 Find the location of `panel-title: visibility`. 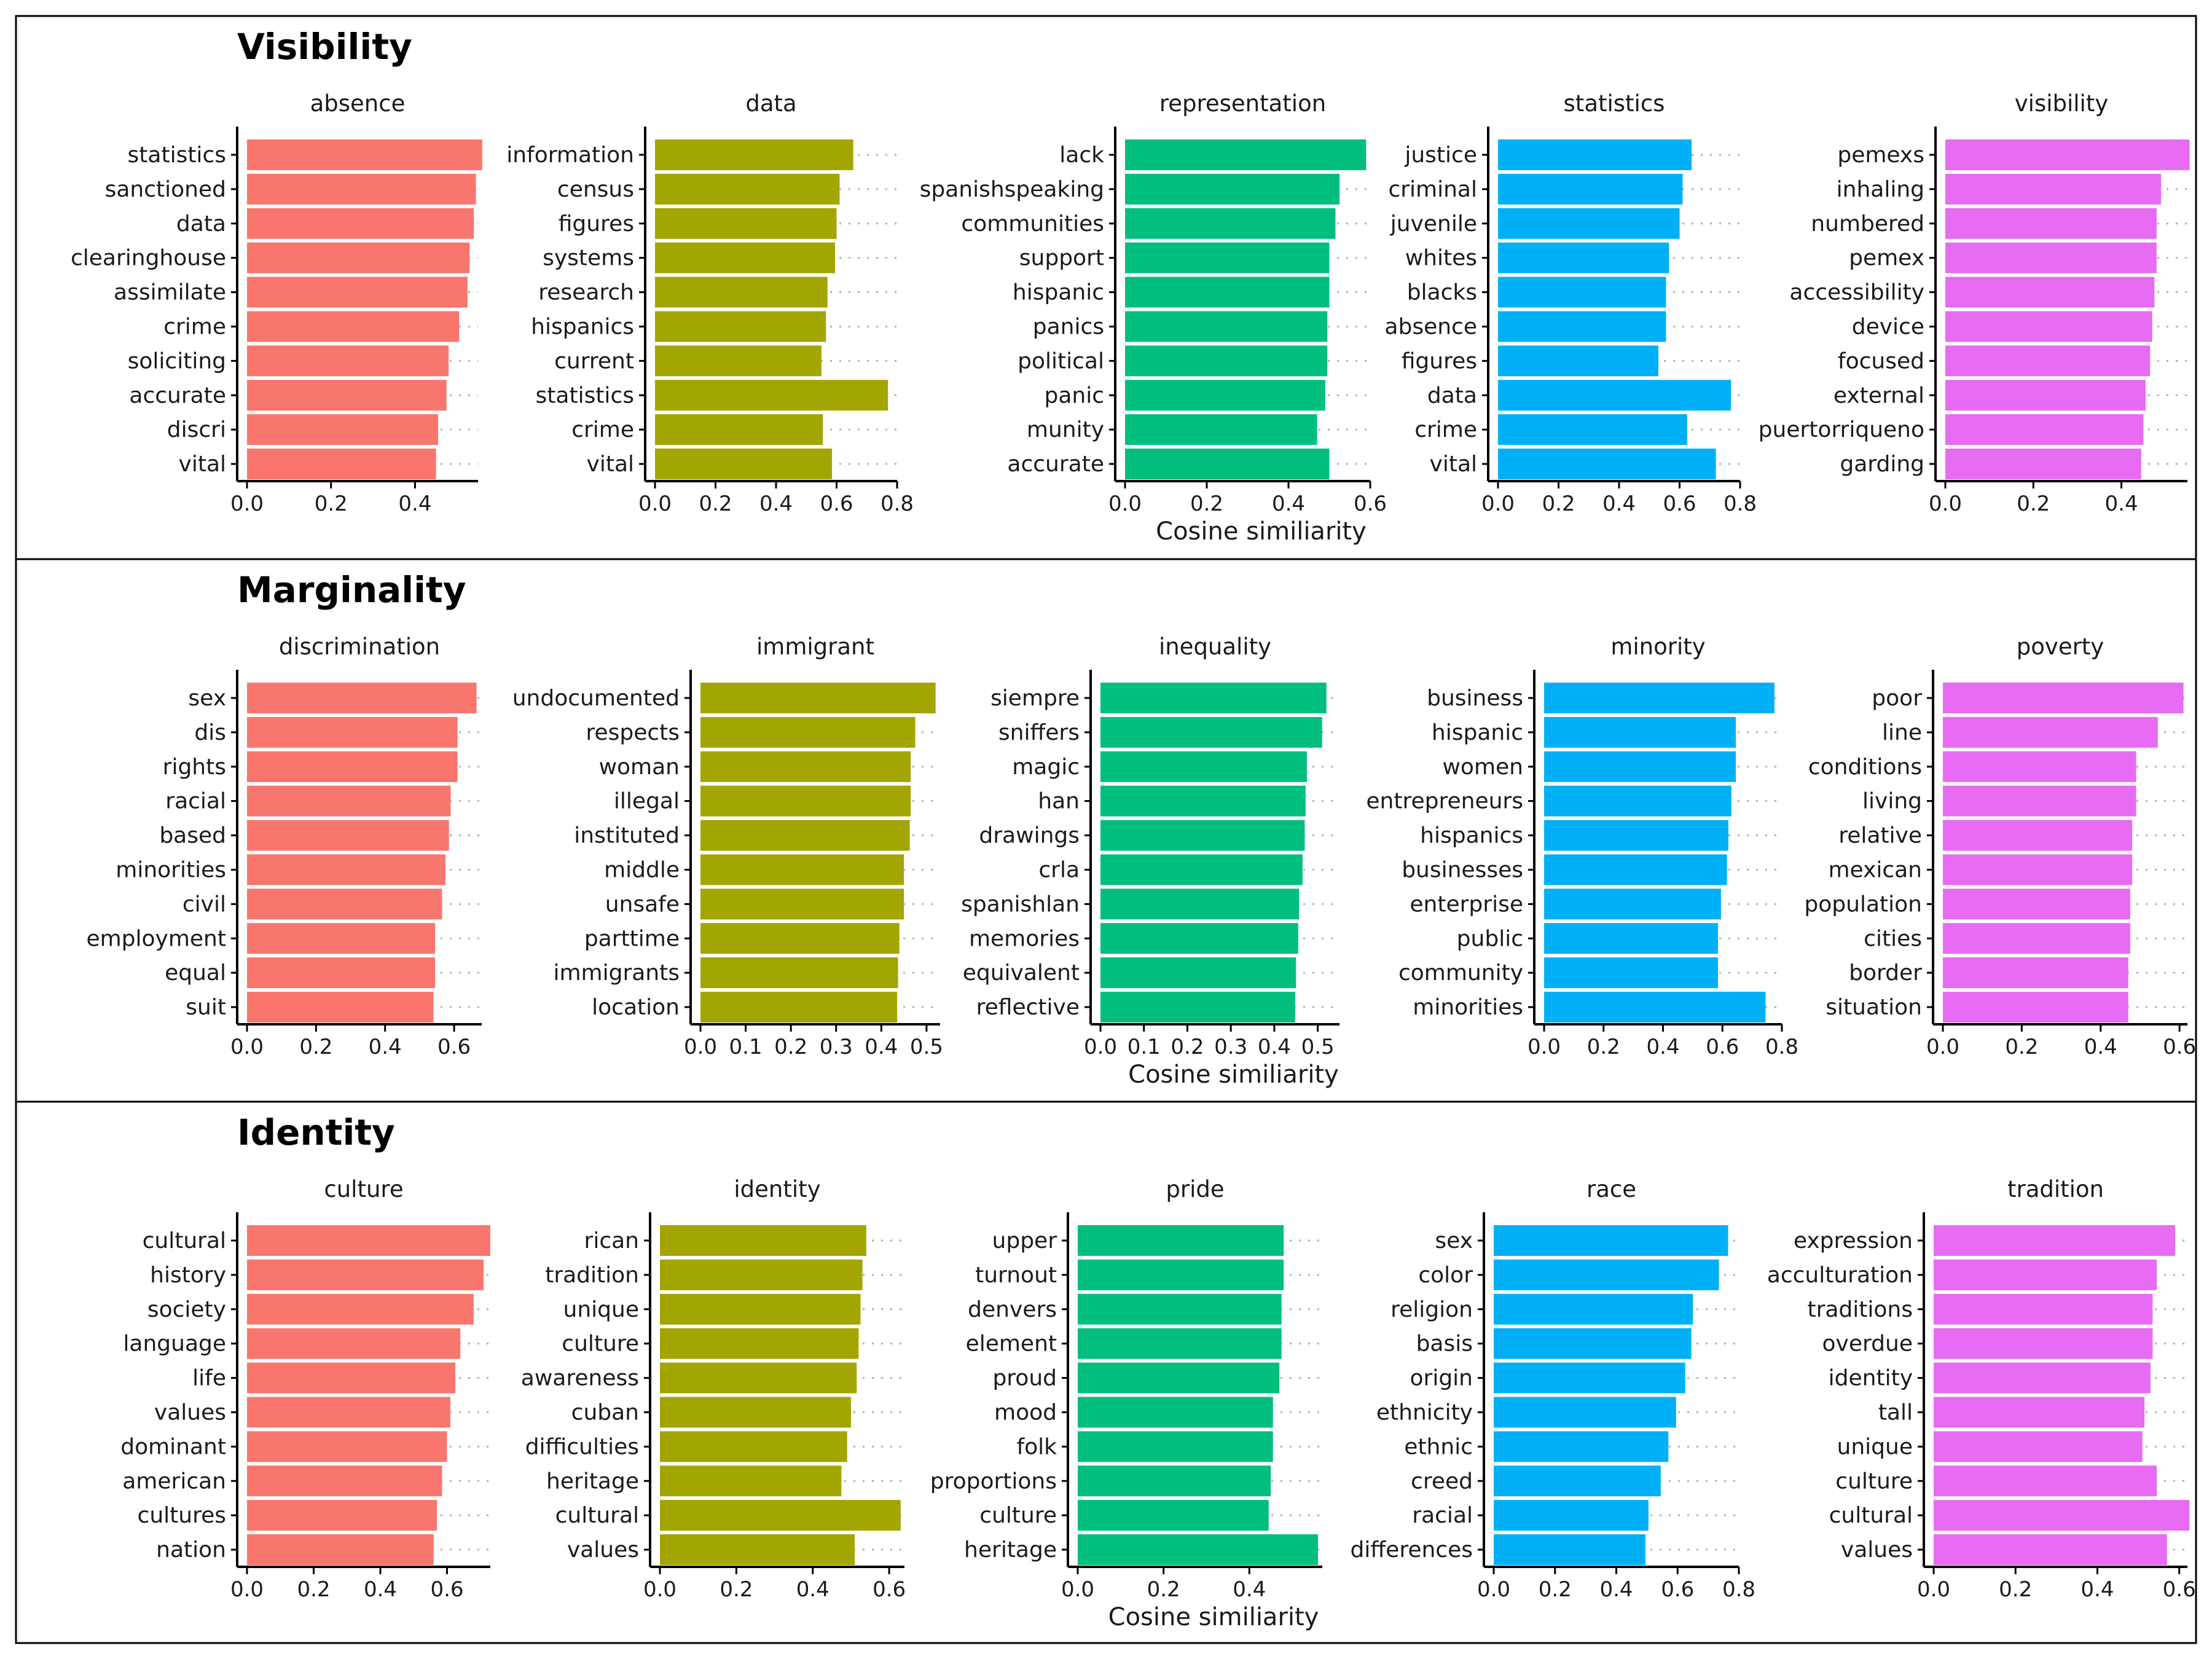

panel-title: visibility is located at coordinates (2061, 103).